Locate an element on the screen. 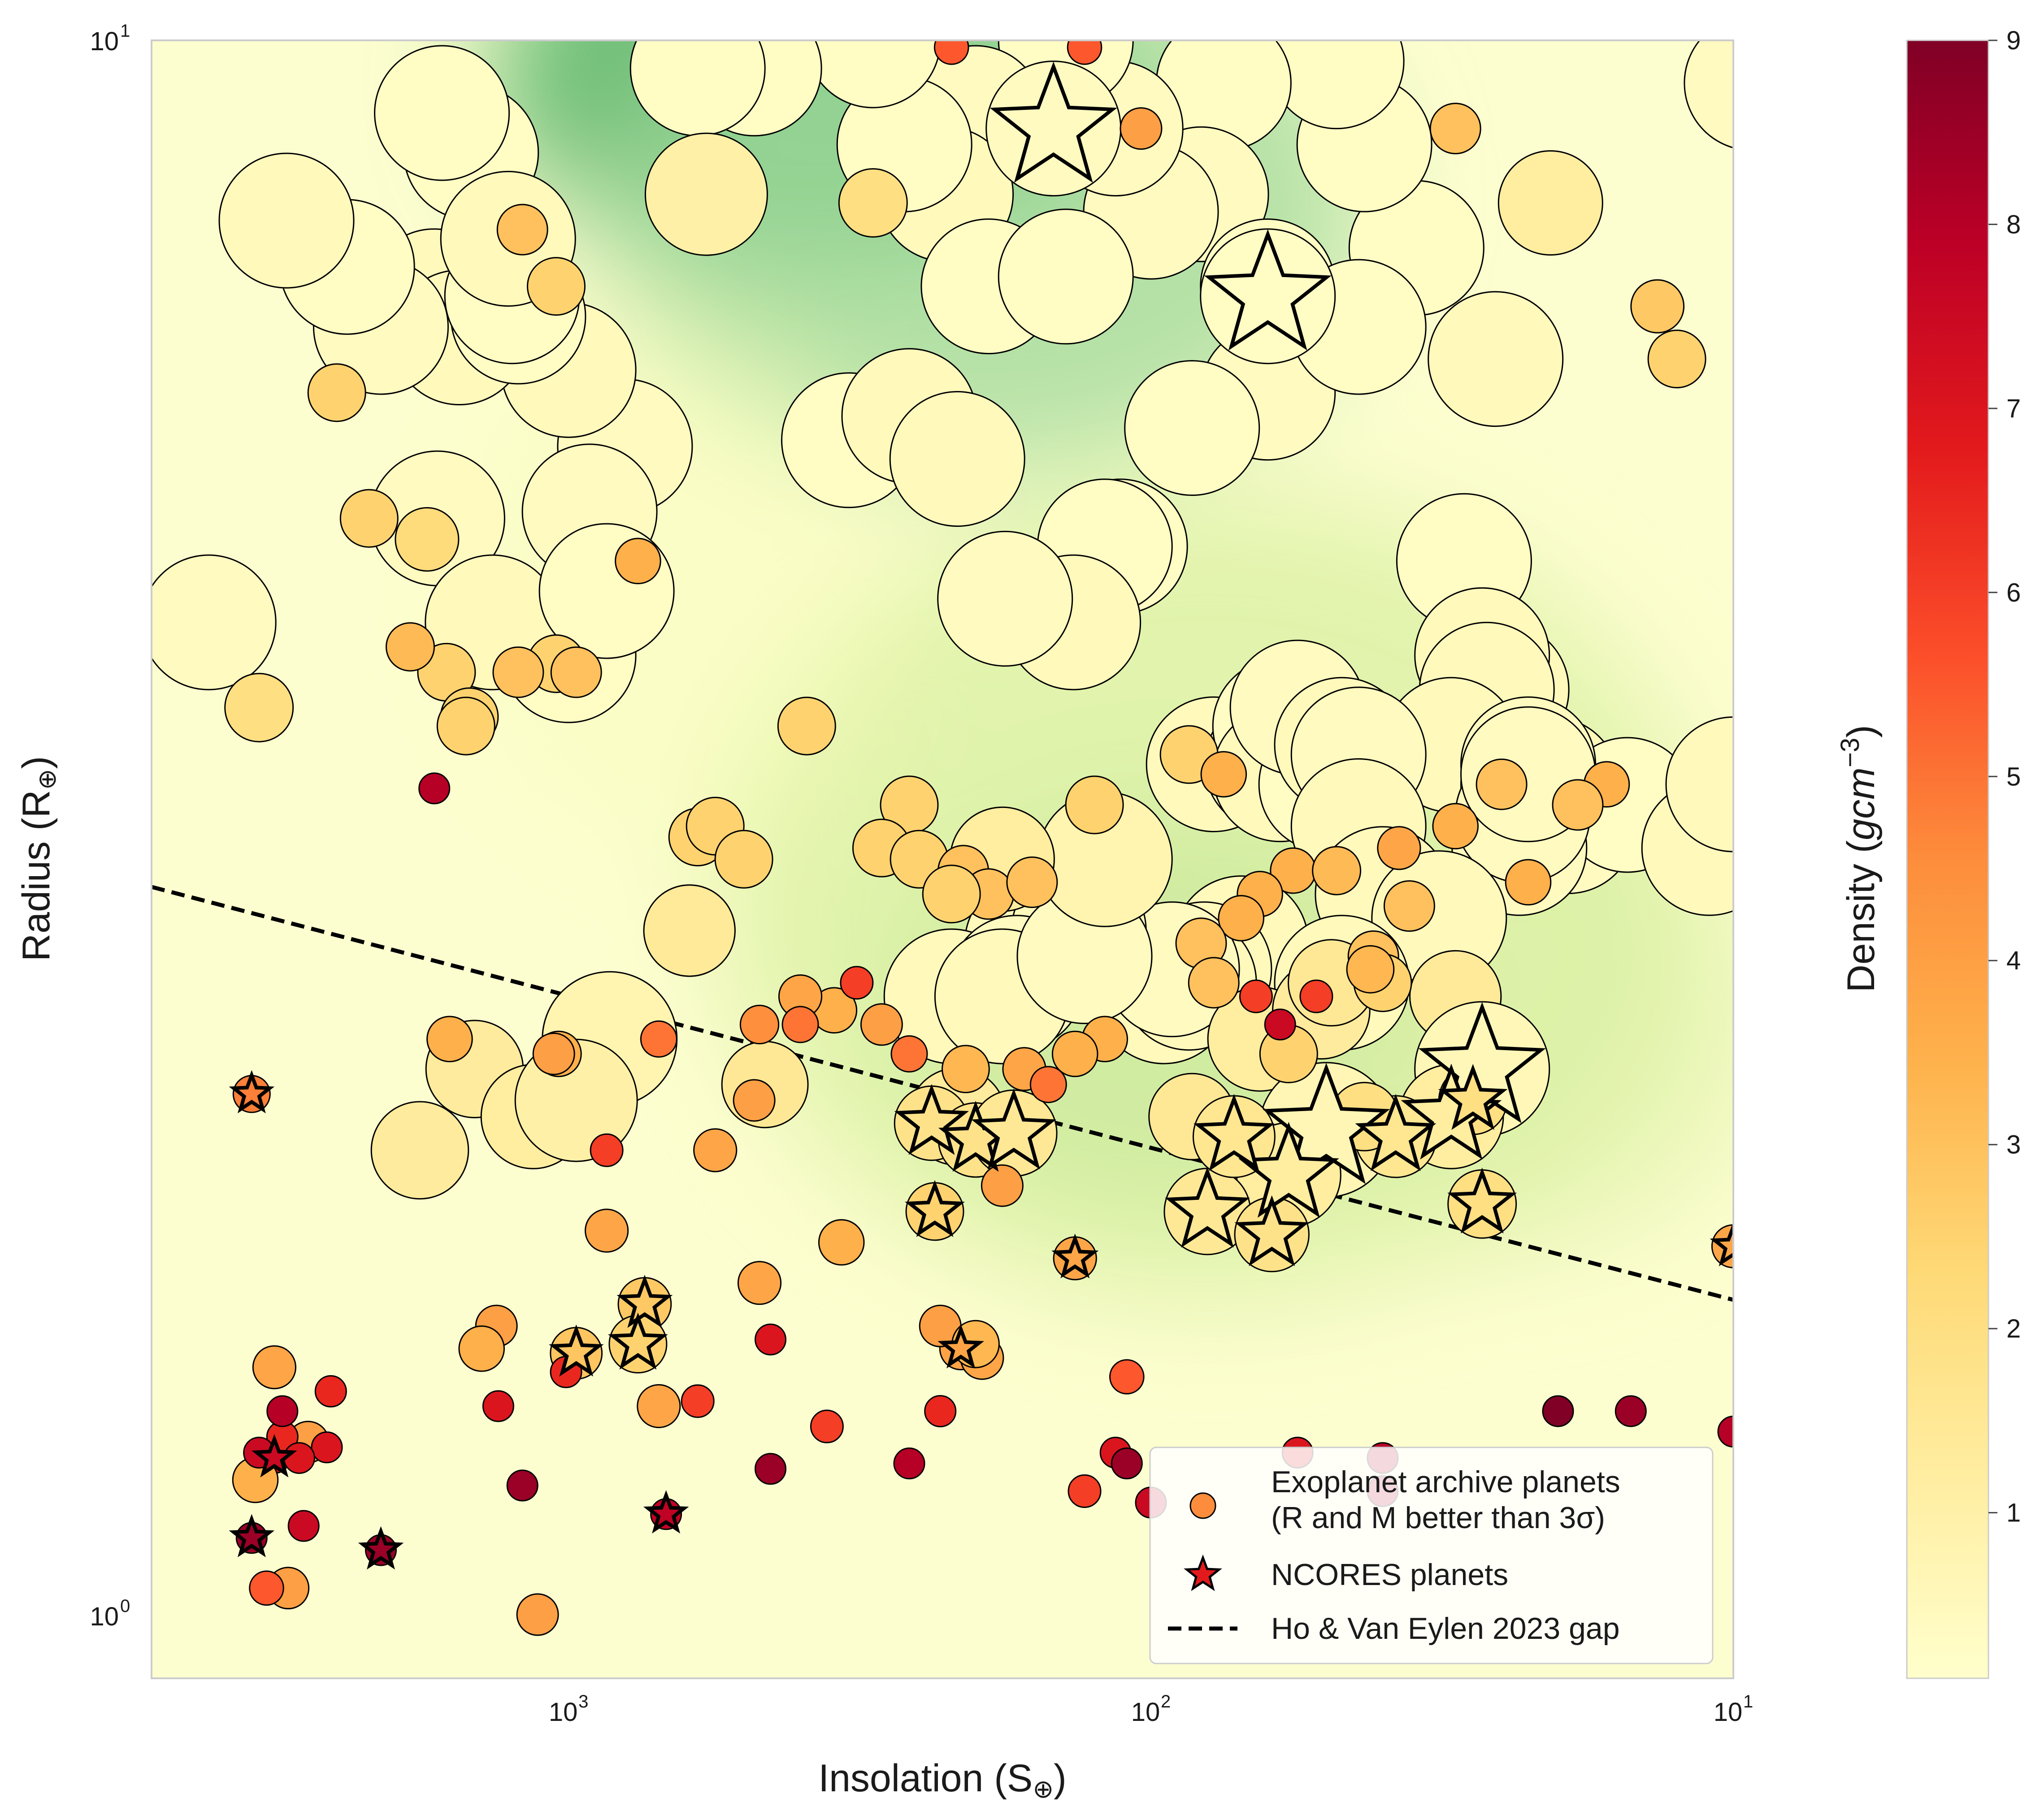 This screenshot has height=1820, width=2040. y-tick-exp-10: 1 is located at coordinates (125, 31).